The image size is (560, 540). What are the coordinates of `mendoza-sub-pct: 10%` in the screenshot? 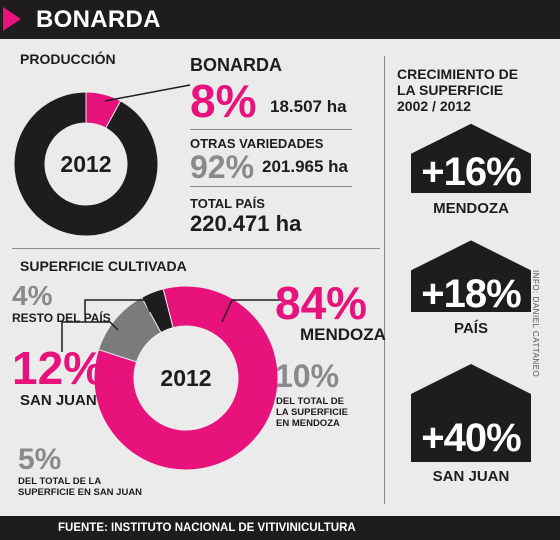 It's located at (307, 376).